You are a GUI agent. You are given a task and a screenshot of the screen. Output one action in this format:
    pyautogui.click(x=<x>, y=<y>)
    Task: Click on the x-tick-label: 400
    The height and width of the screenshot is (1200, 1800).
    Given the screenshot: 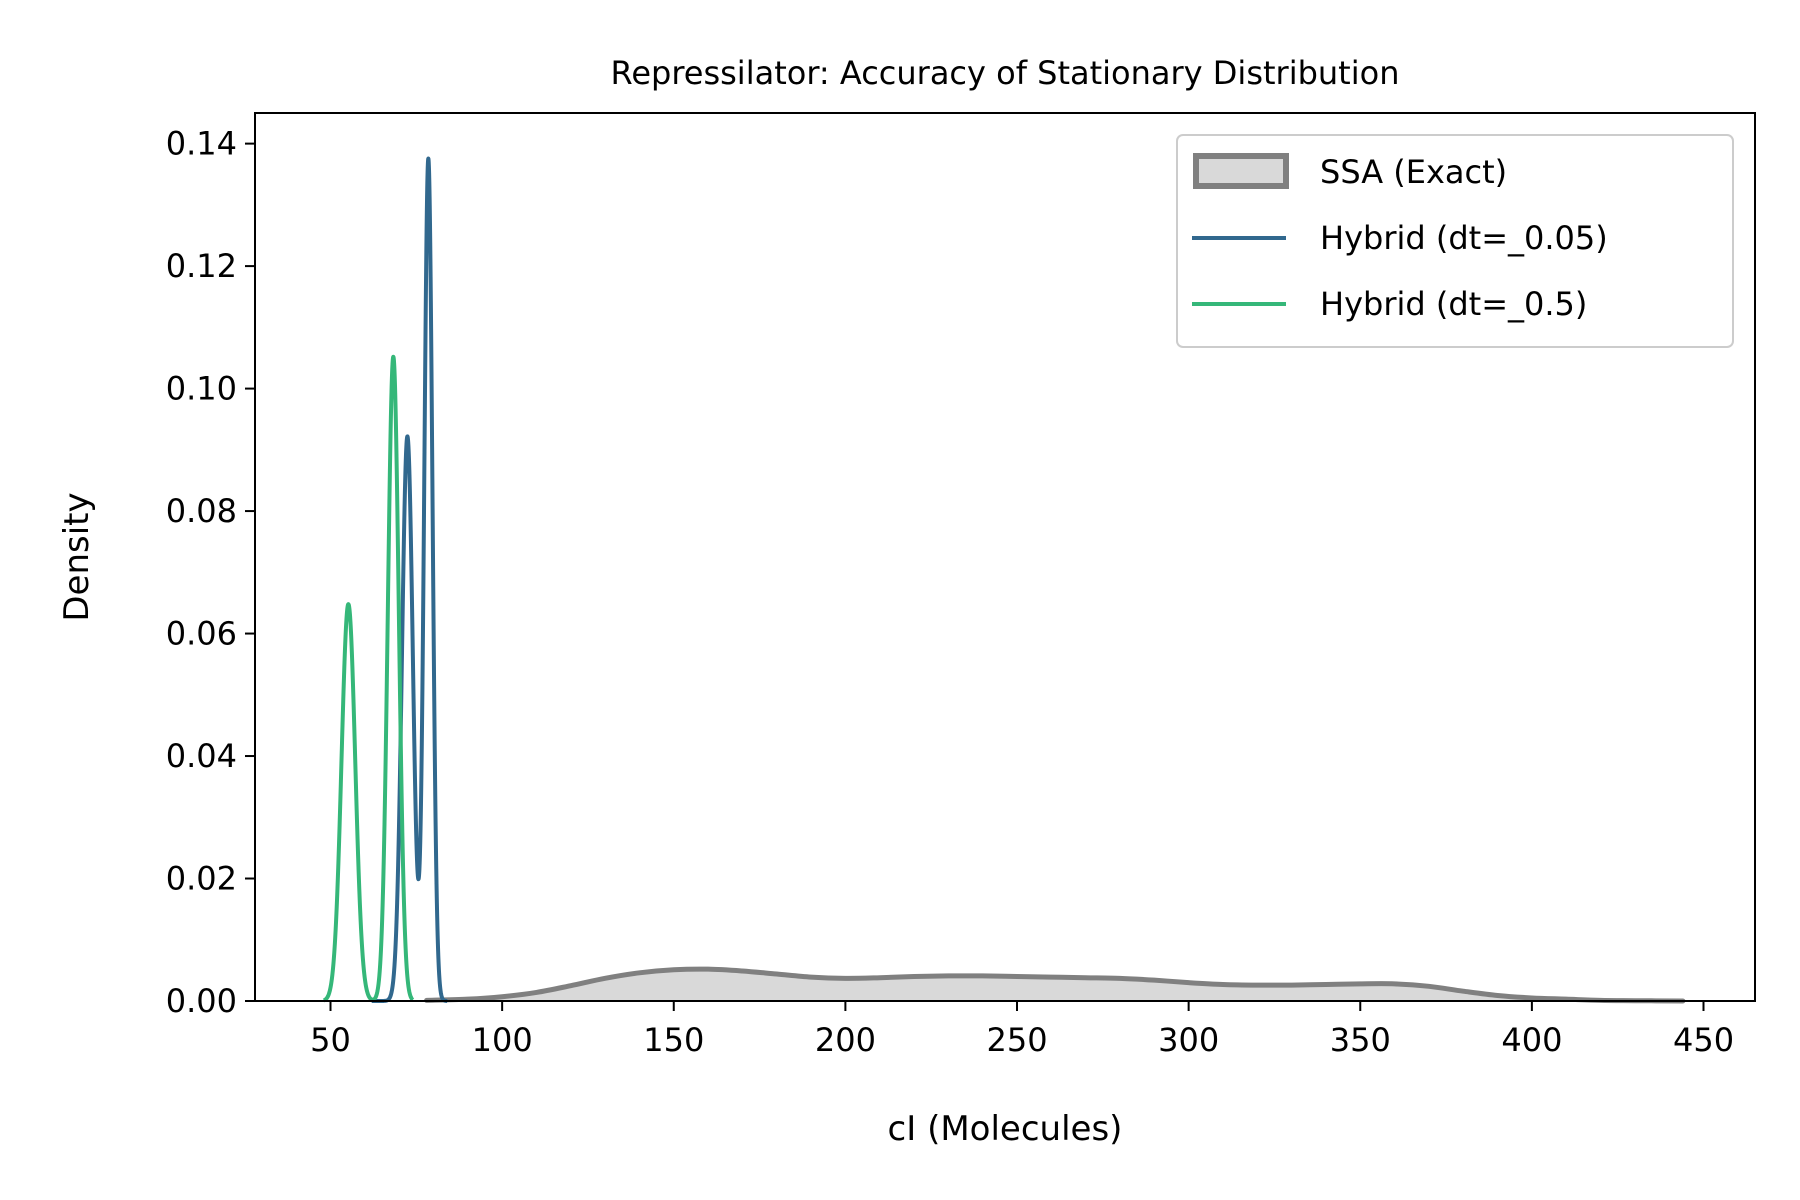 What is the action you would take?
    pyautogui.click(x=1531, y=1040)
    